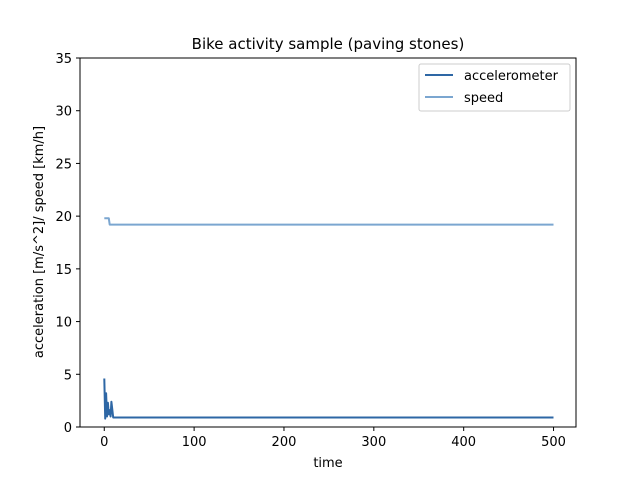  Describe the element at coordinates (328, 399) in the screenshot. I see `series-line-accelerometer` at that location.